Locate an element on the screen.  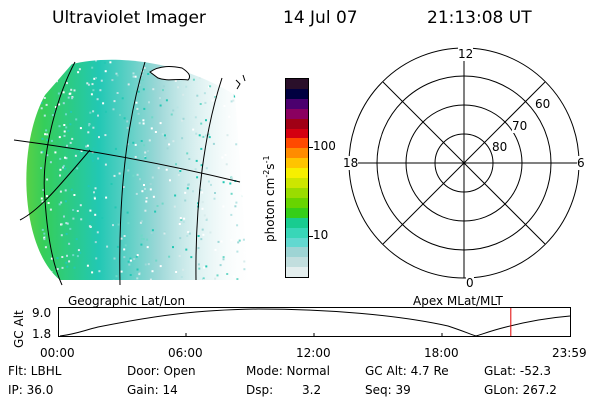
colorbar-unit-label: photon cm-2s-1 is located at coordinates (269, 198).